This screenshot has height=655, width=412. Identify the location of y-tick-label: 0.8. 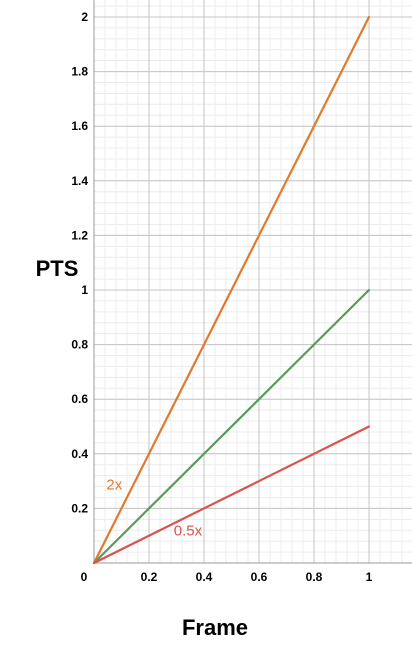
(79, 345).